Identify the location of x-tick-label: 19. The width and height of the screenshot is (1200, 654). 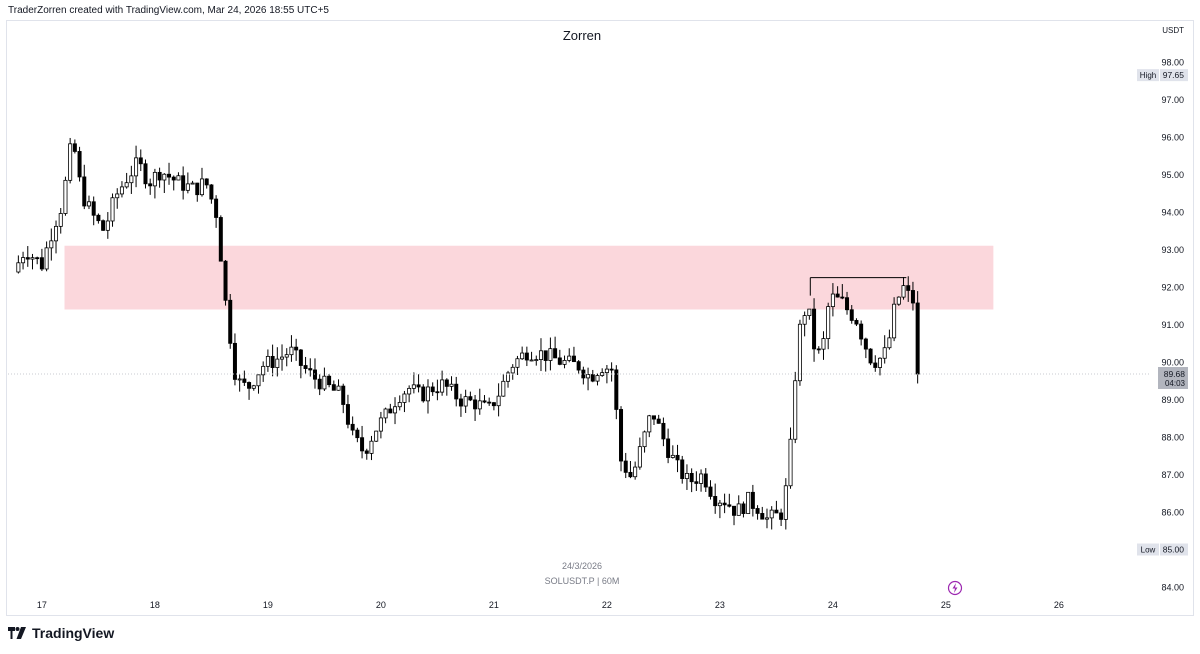
(268, 605).